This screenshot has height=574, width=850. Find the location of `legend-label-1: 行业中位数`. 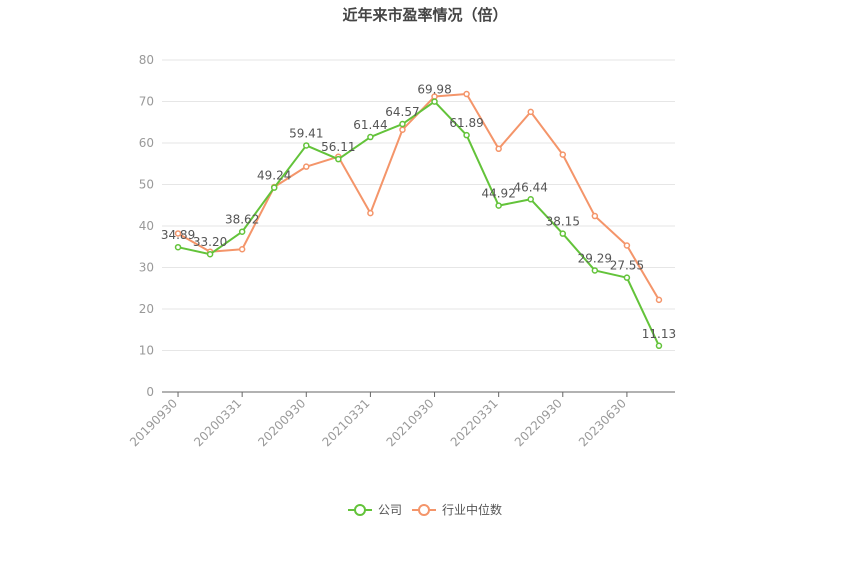

legend-label-1: 行业中位数 is located at coordinates (472, 509).